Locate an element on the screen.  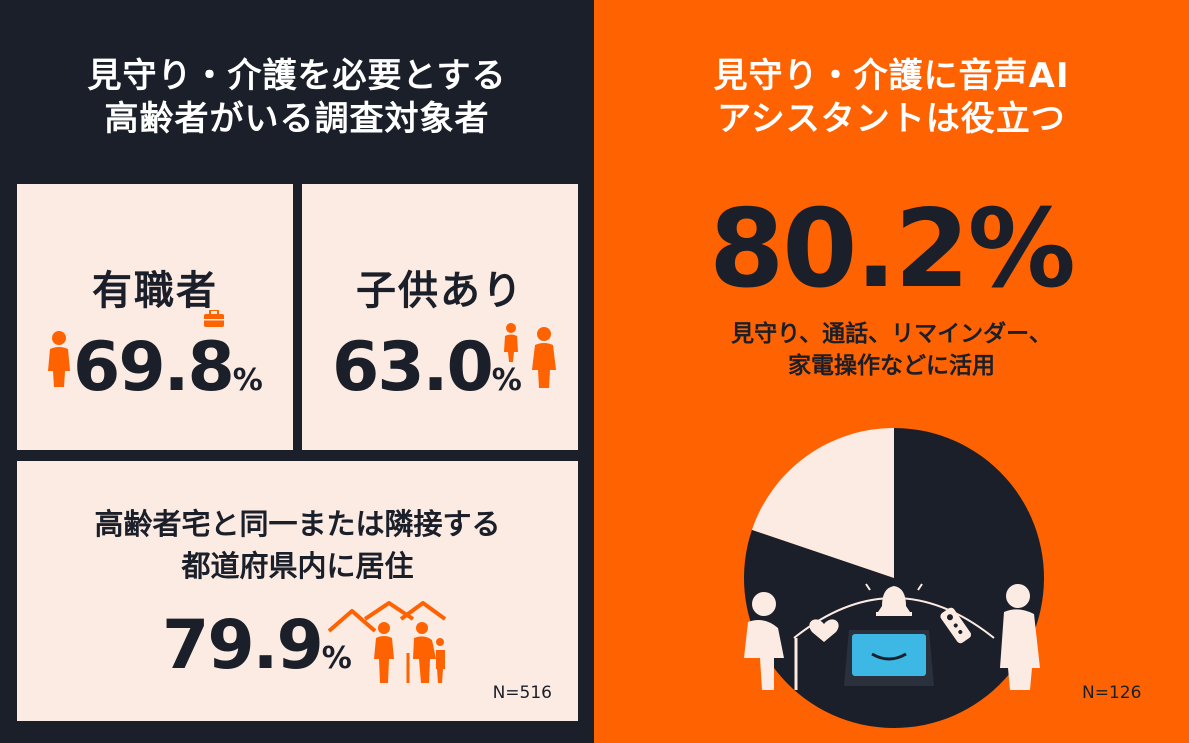
employed-value: 69.8% is located at coordinates (168, 367).